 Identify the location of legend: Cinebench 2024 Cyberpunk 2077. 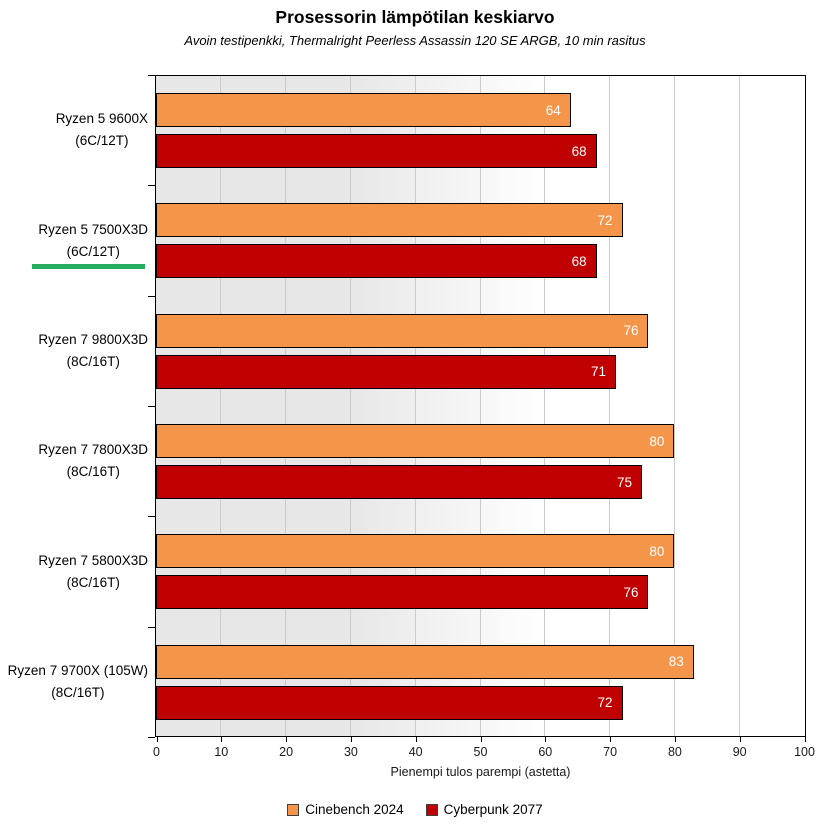
(415, 809).